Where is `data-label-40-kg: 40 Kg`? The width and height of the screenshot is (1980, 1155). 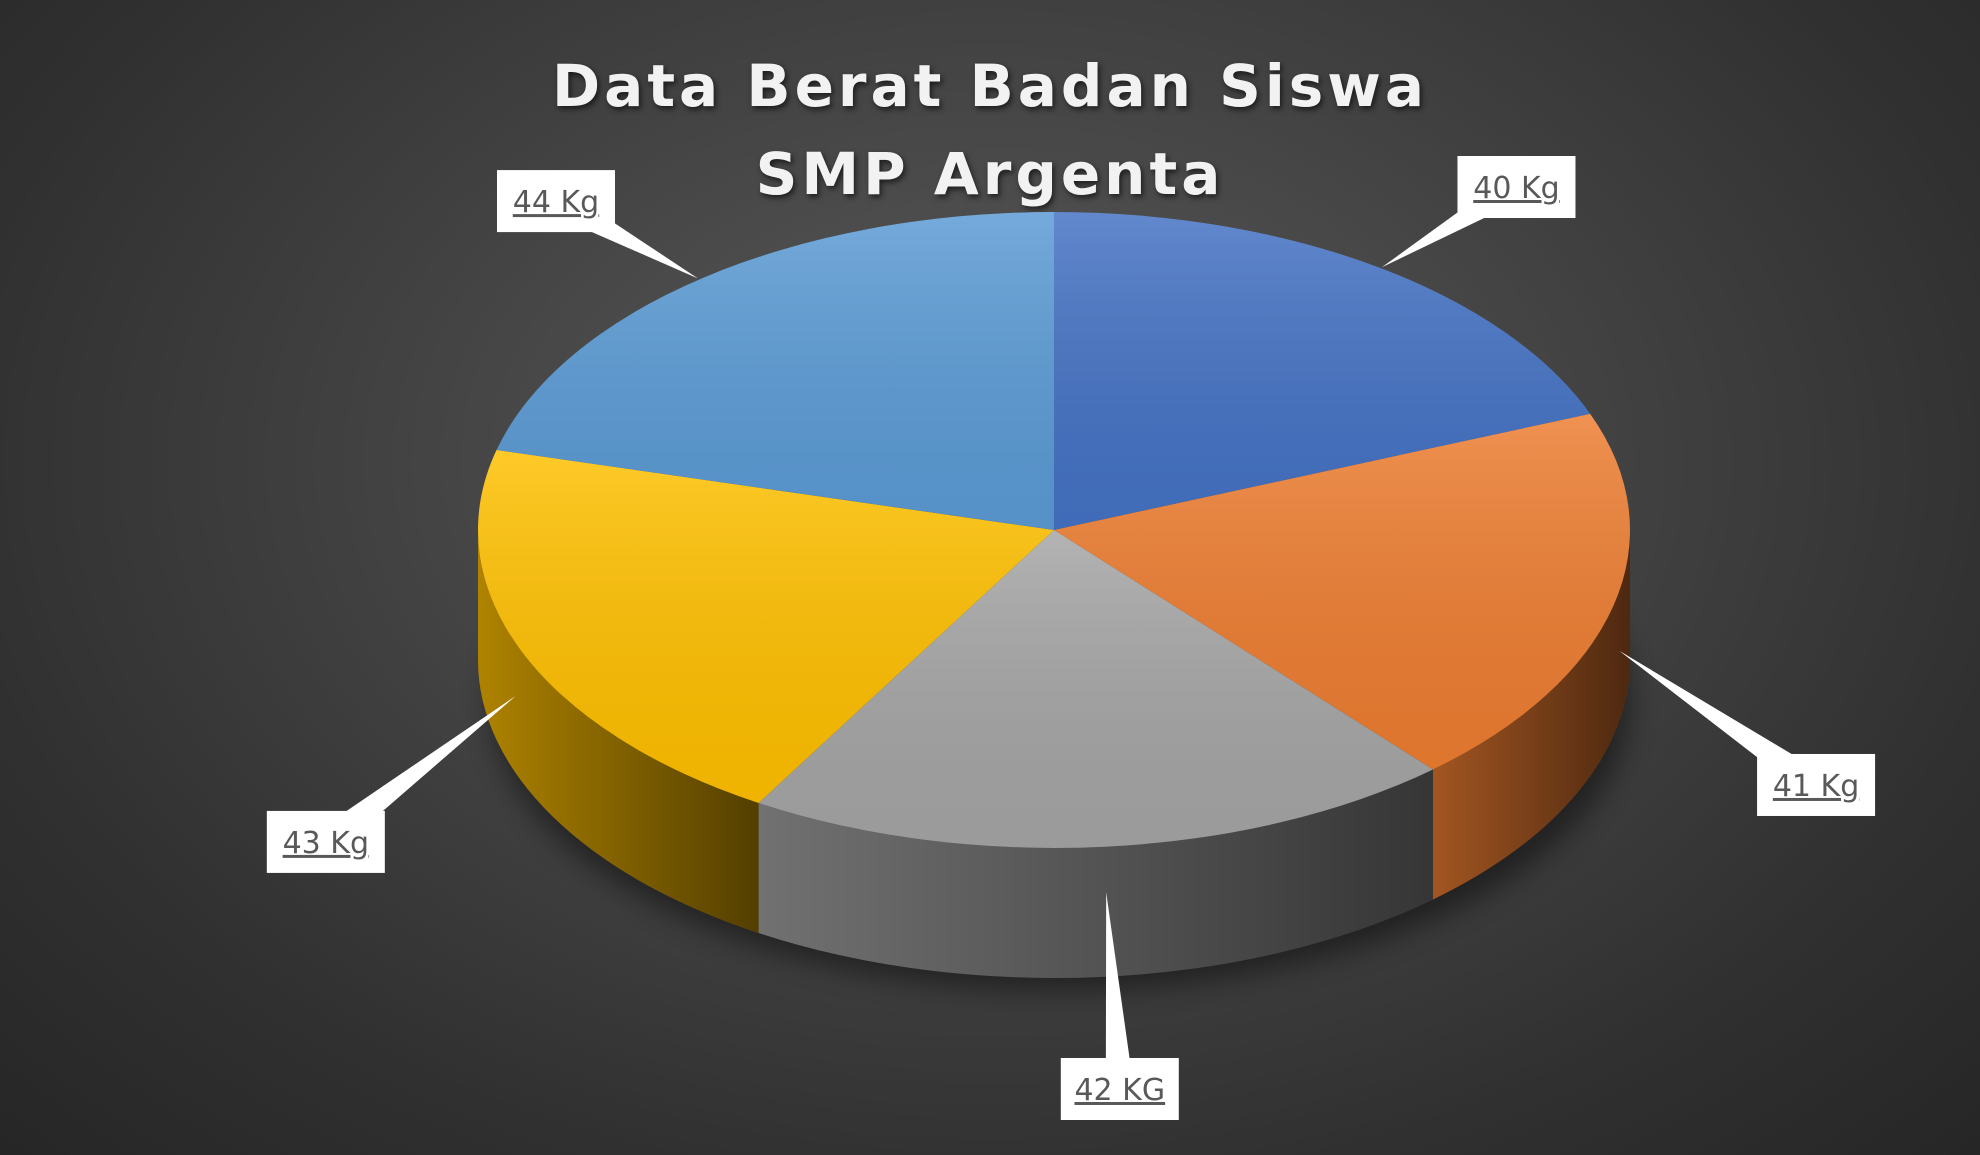 data-label-40-kg: 40 Kg is located at coordinates (1516, 188).